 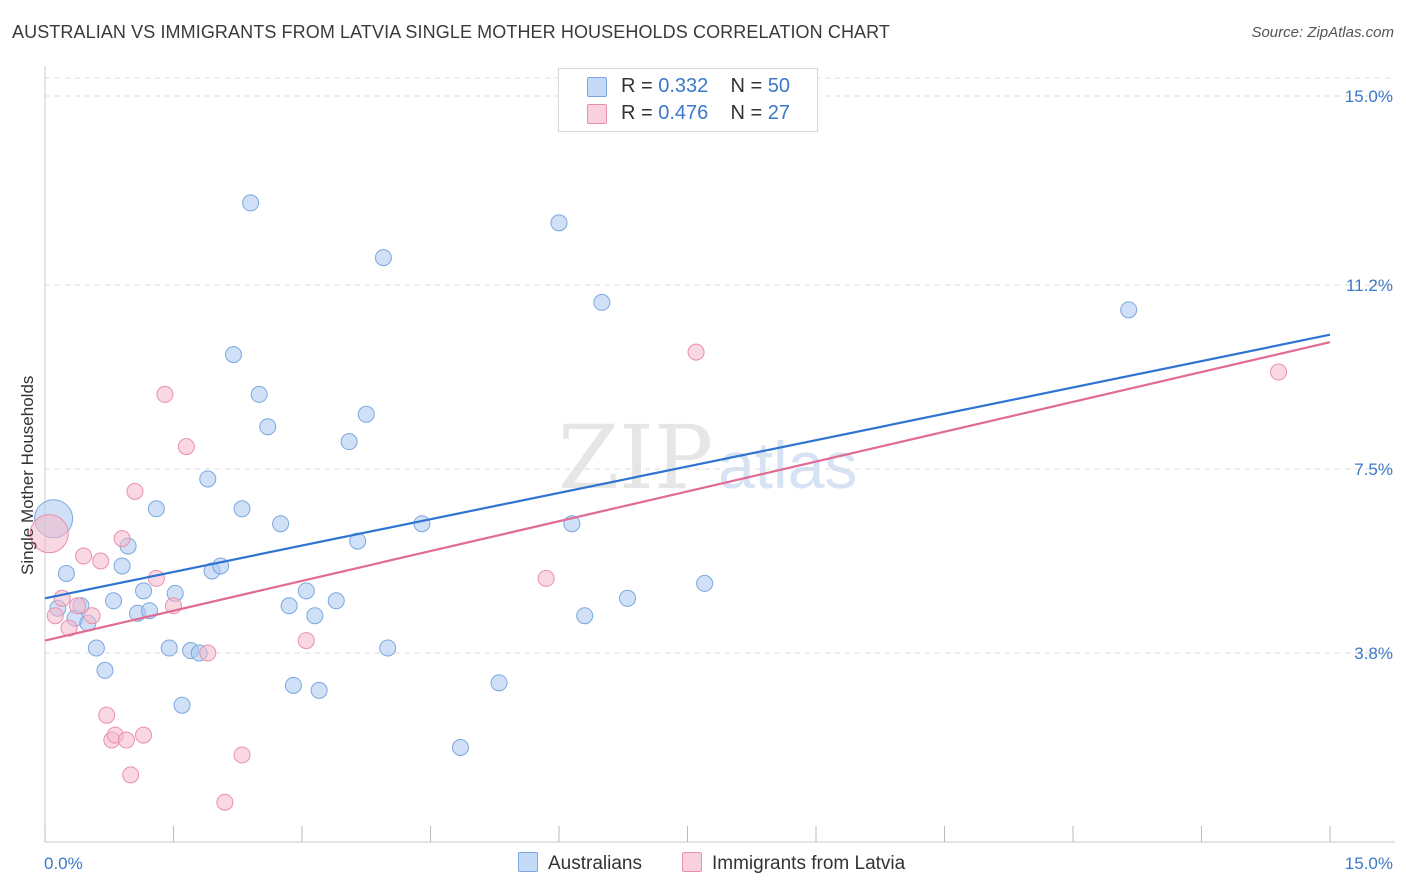 I want to click on watermark: ZIP atlas, so click(x=707, y=457).